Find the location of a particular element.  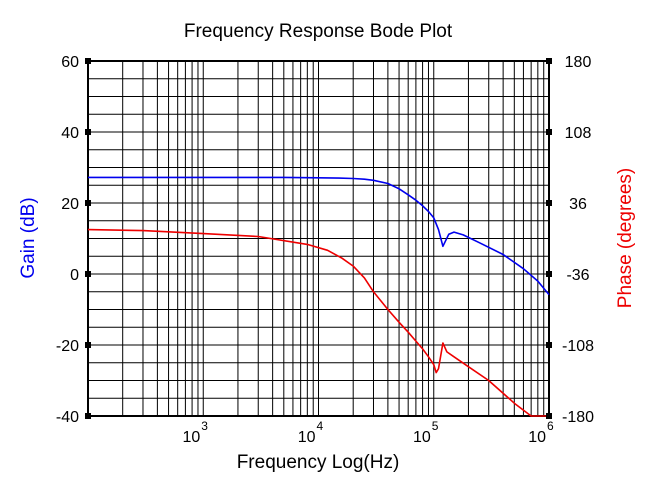

right-tick-label: -36 is located at coordinates (577, 275).